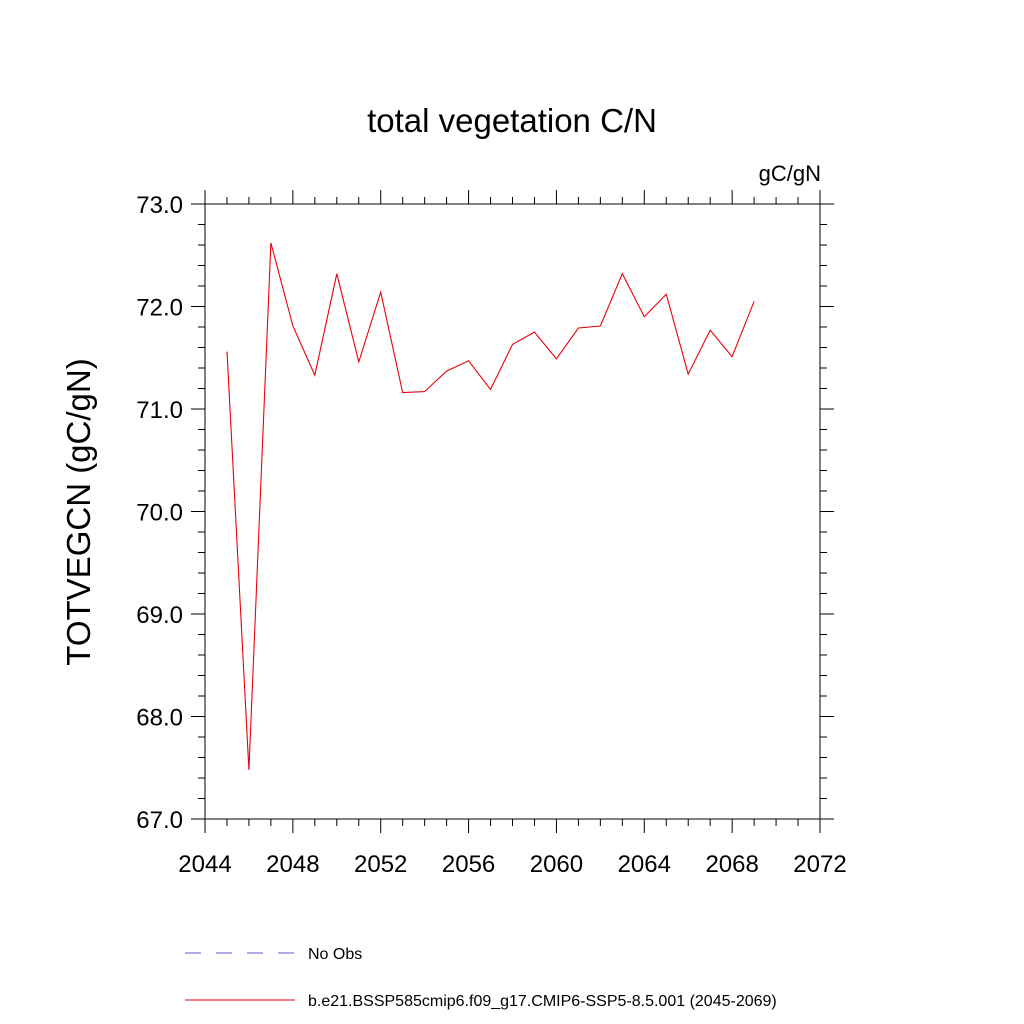 Image resolution: width=1024 pixels, height=1024 pixels. Describe the element at coordinates (159, 820) in the screenshot. I see `y-tick-label: 67.0` at that location.